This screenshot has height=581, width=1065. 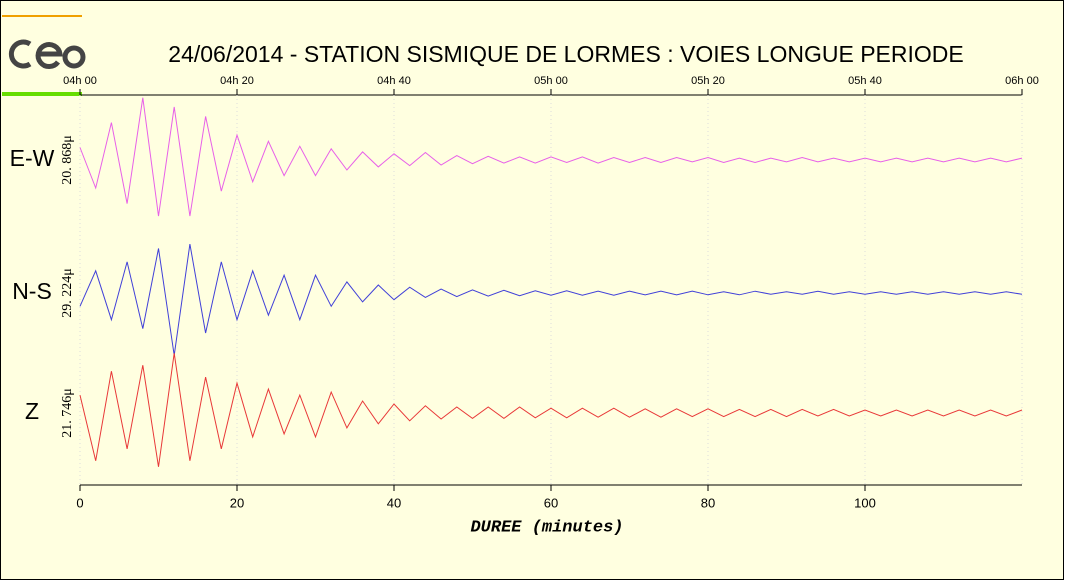 What do you see at coordinates (79, 502) in the screenshot?
I see `x-tick-label: 0` at bounding box center [79, 502].